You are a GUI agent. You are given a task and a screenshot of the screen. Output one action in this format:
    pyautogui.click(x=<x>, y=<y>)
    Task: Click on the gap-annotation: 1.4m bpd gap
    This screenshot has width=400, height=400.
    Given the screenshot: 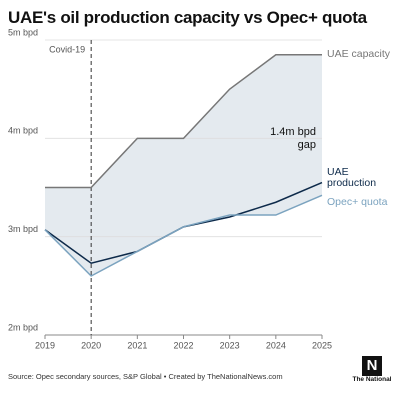 What is the action you would take?
    pyautogui.click(x=293, y=138)
    